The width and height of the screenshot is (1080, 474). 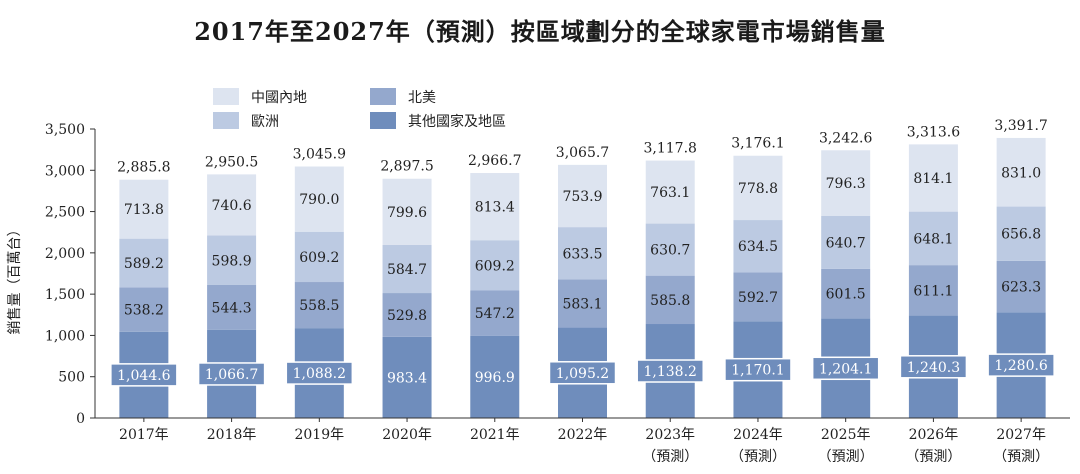 What do you see at coordinates (934, 435) in the screenshot?
I see `x-tick-label: 2026年` at bounding box center [934, 435].